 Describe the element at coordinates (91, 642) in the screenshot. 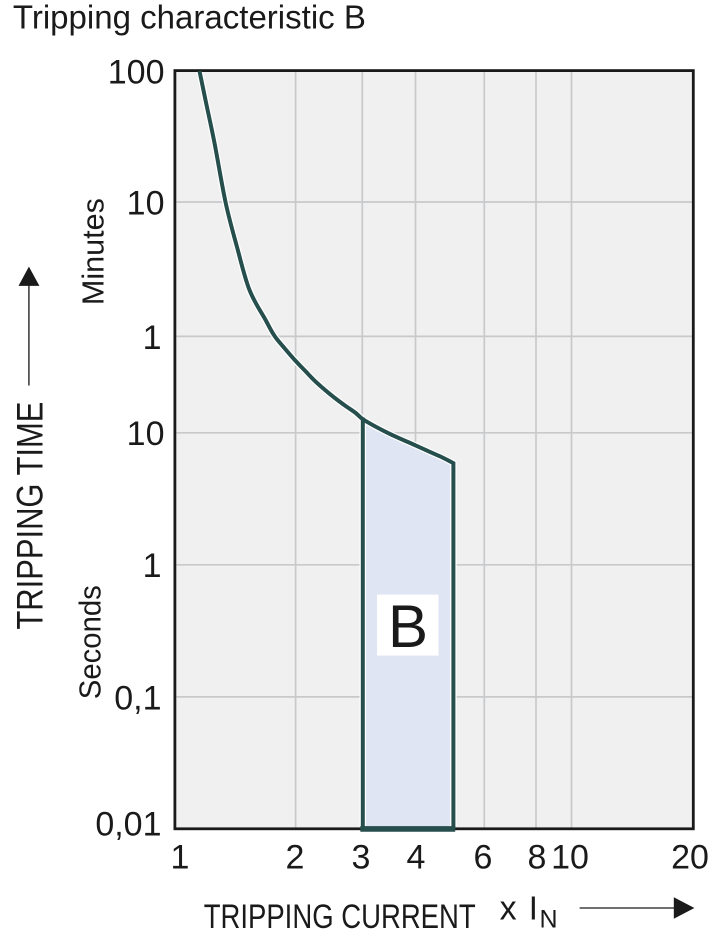

I see `svg-text: Seconds` at that location.